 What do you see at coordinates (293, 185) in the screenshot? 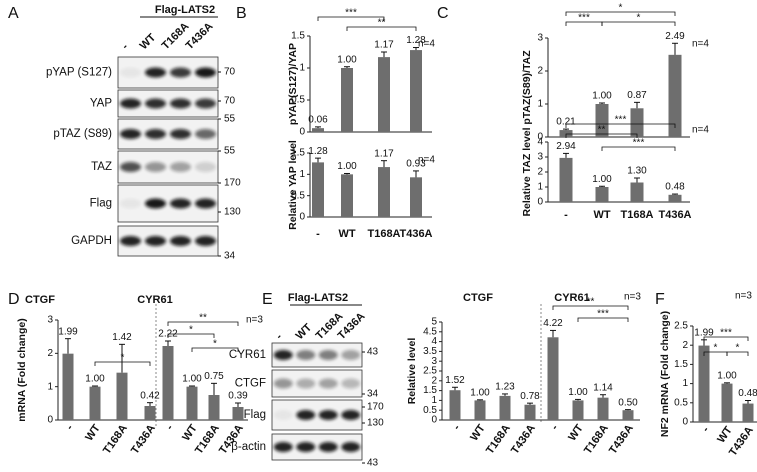
I see `y-axis-title: Relative YAP level` at bounding box center [293, 185].